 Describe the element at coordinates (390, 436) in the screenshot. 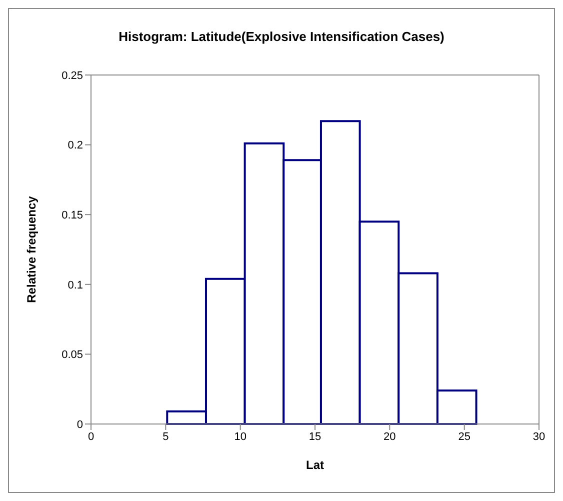

I see `x-tick-label: 20` at that location.